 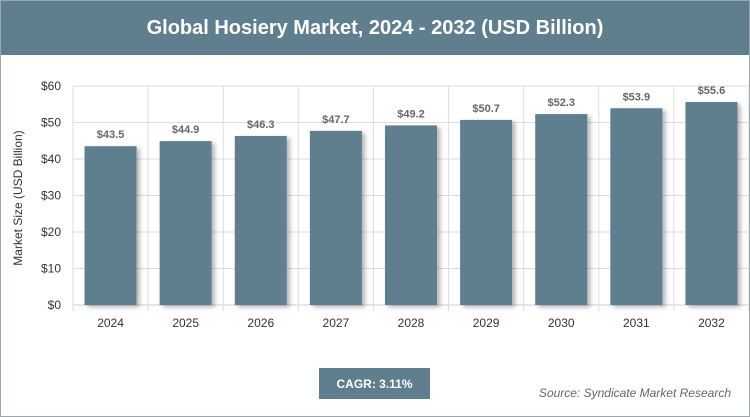 I want to click on source-note: Source: Syndicate Market Research, so click(x=634, y=393).